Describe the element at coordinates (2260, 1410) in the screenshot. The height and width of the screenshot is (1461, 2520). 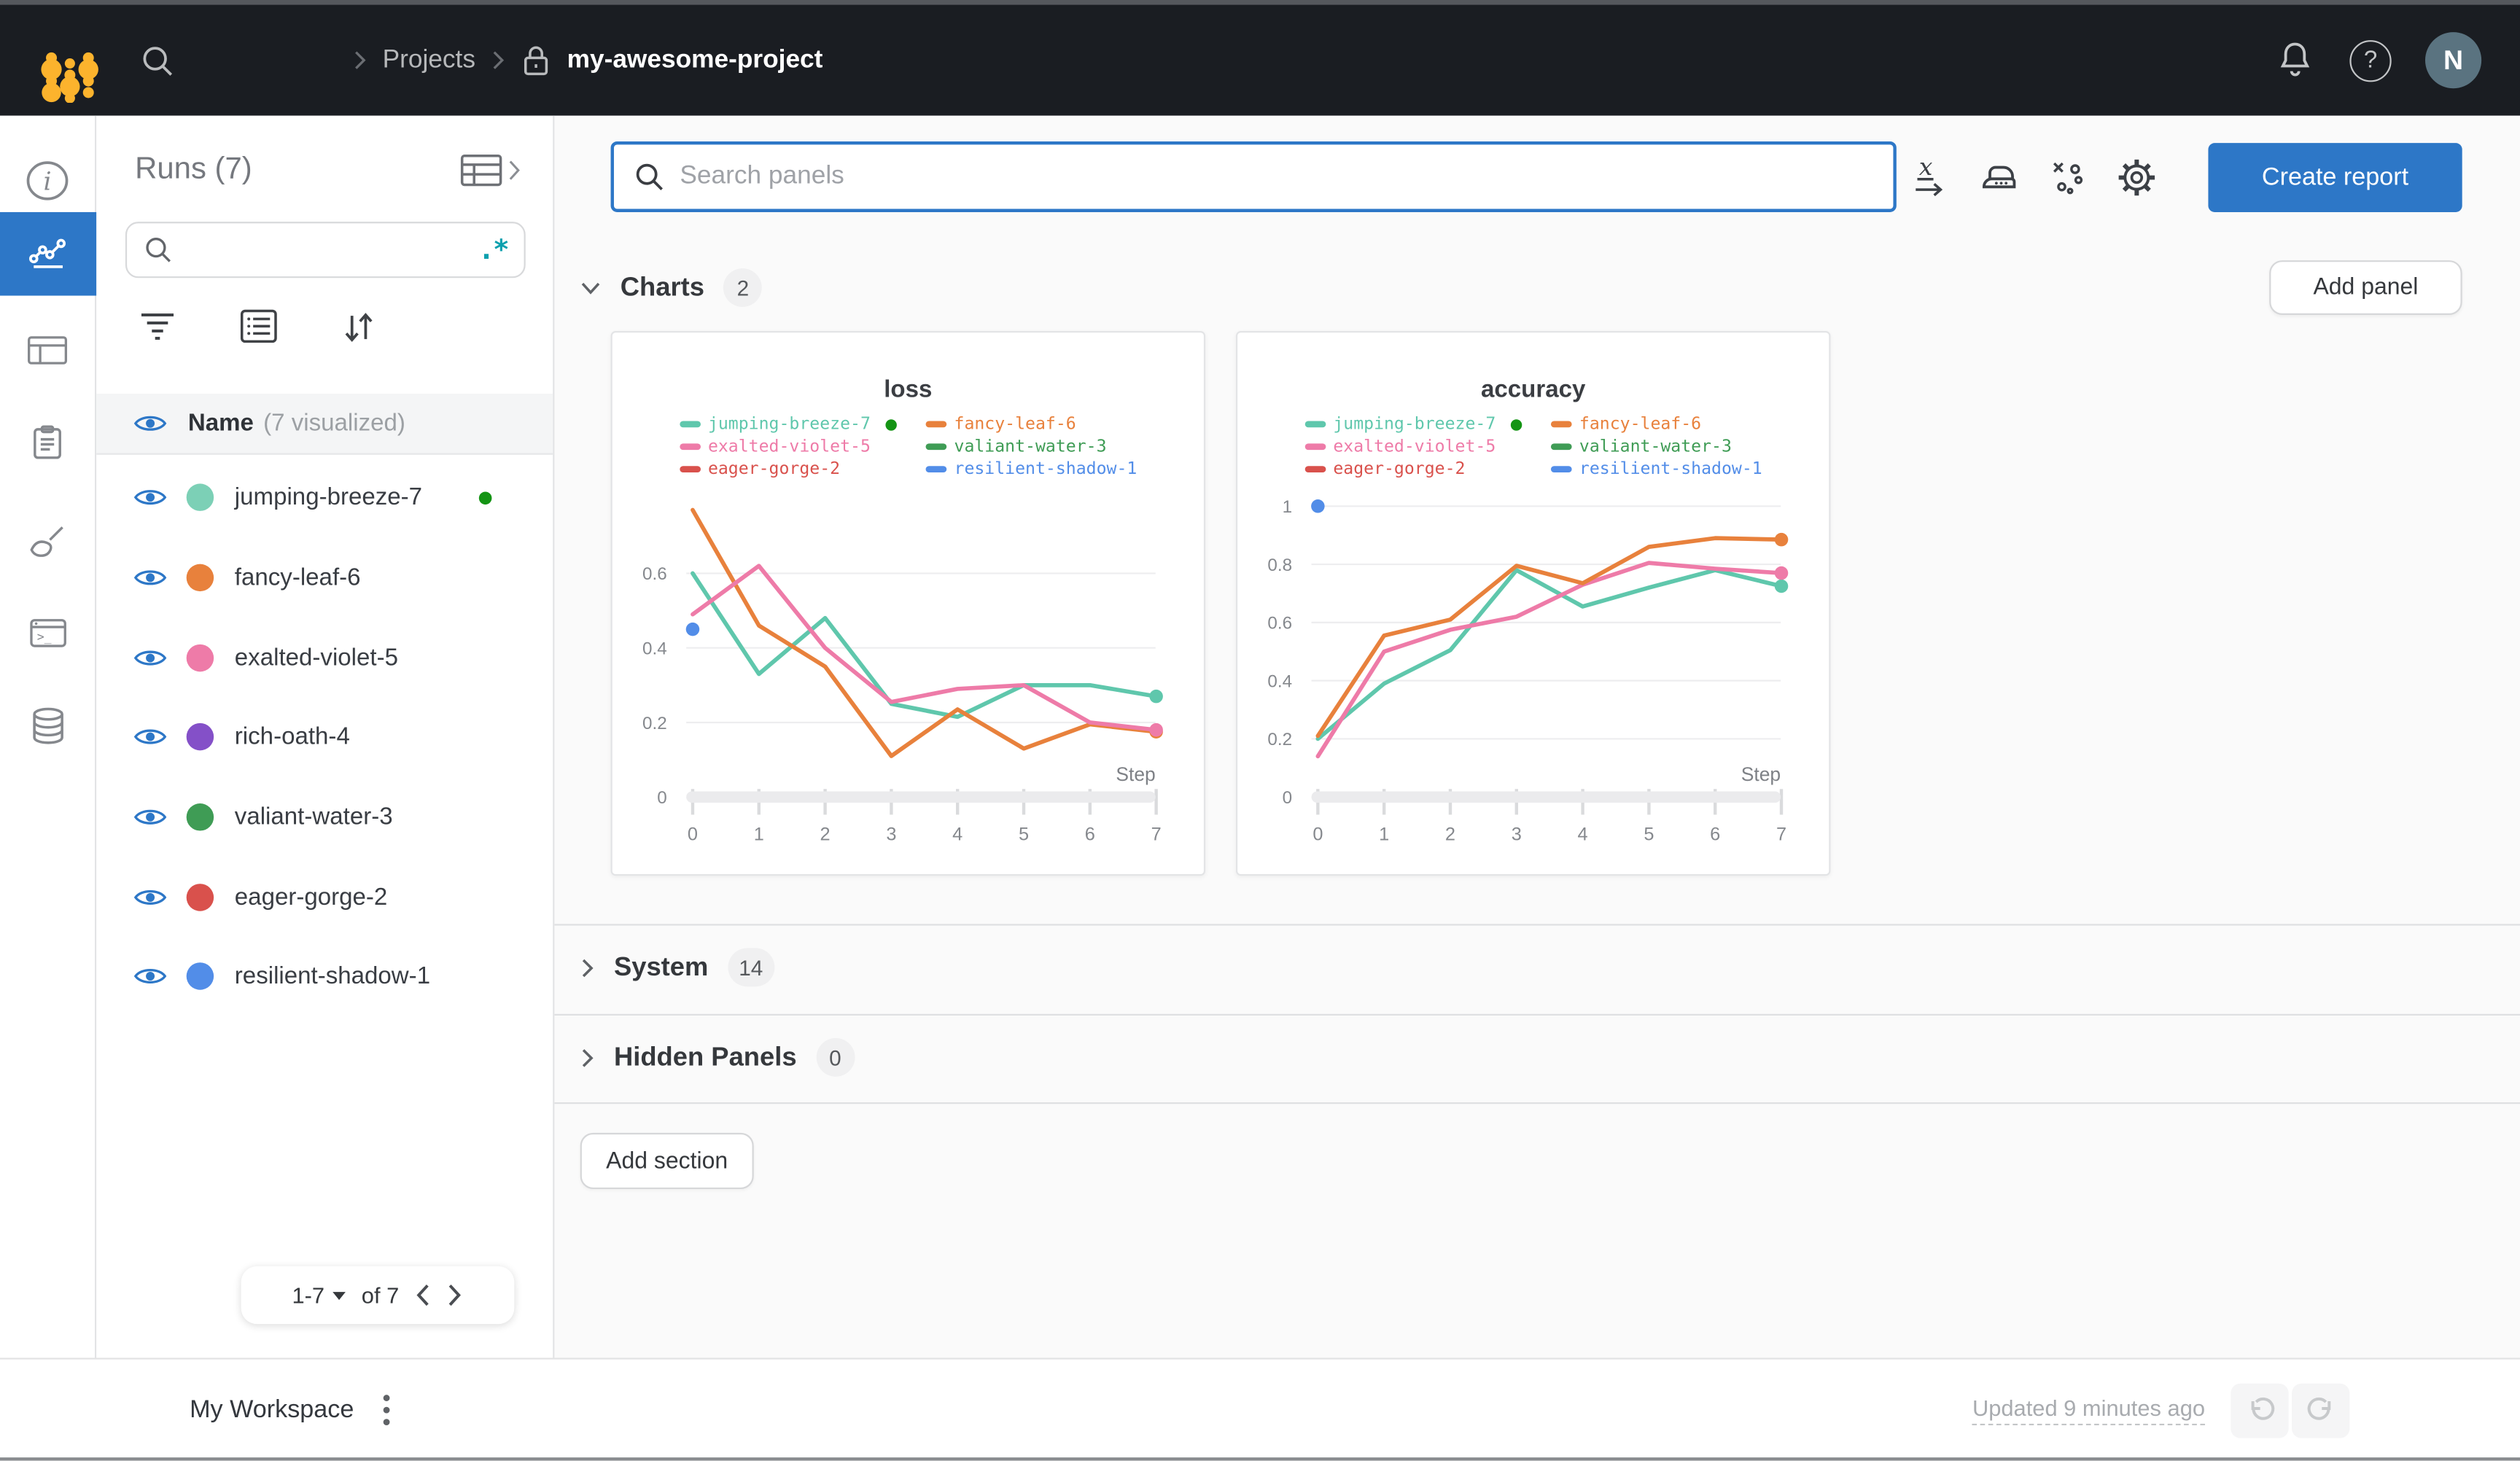
I see `undo-button` at that location.